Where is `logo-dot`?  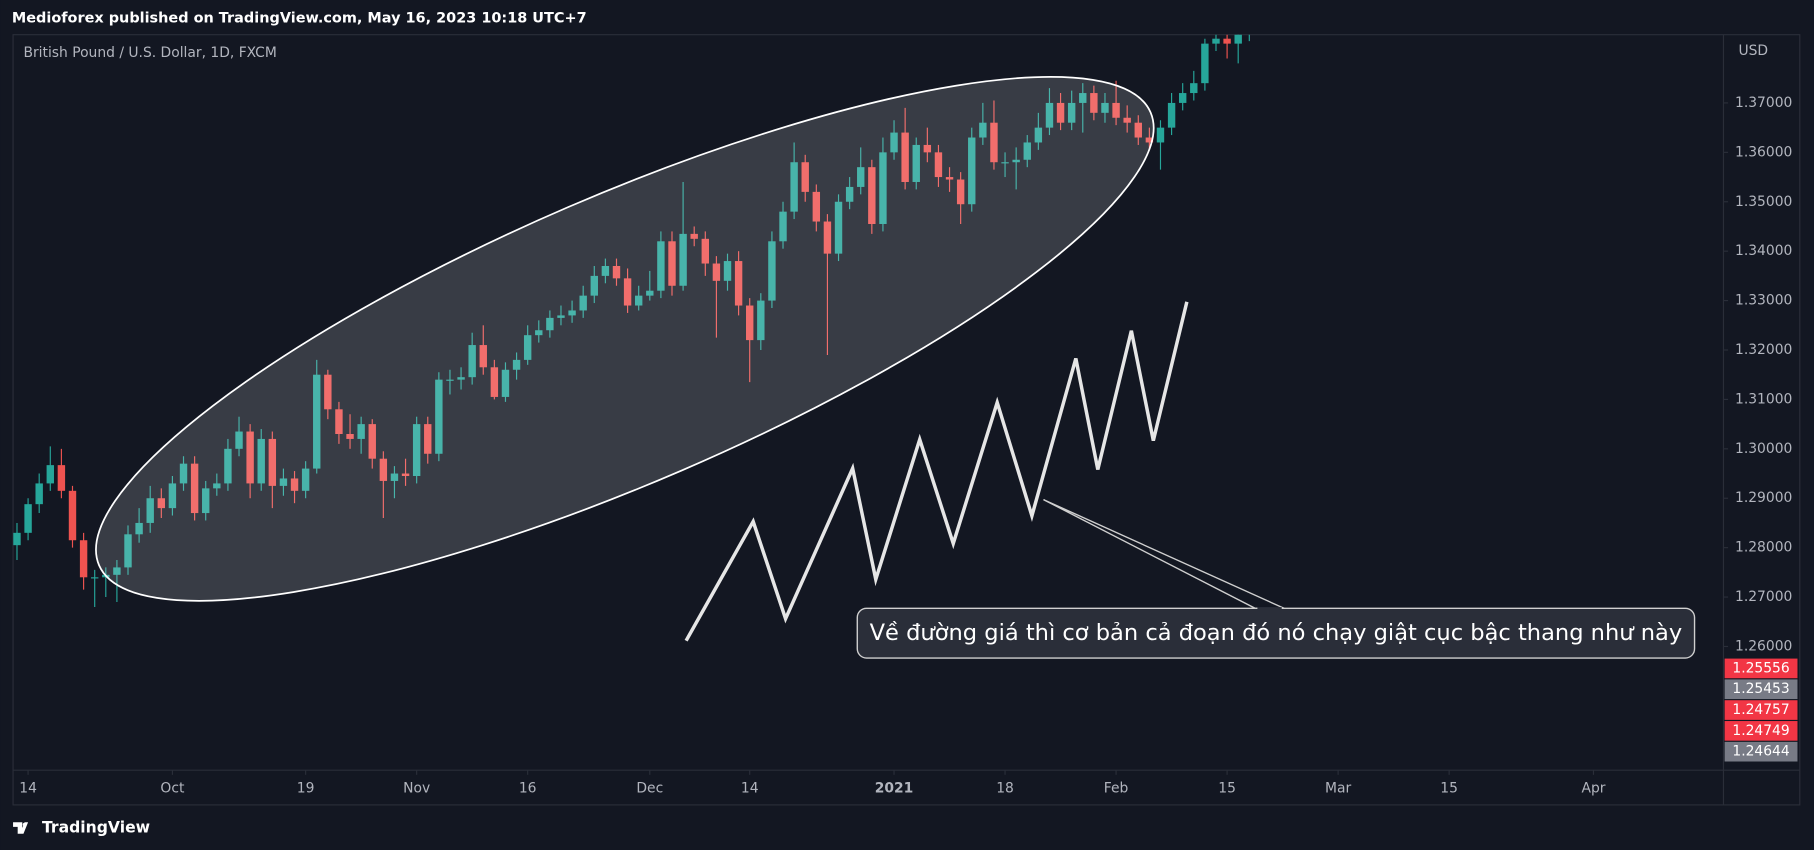 logo-dot is located at coordinates (24, 824).